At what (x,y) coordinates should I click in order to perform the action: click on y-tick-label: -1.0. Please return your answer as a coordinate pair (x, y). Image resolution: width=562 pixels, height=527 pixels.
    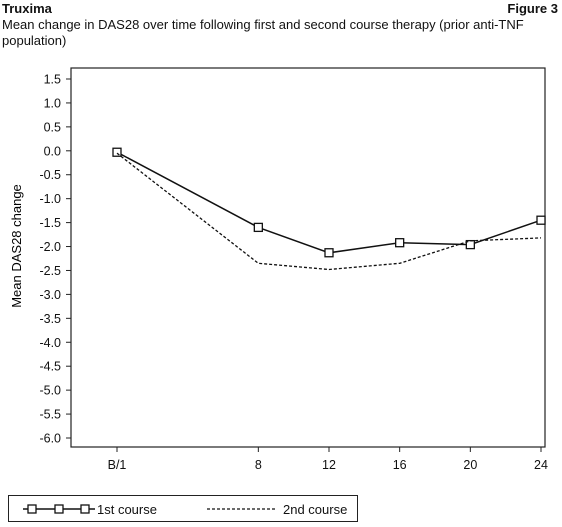
    Looking at the image, I should click on (50, 199).